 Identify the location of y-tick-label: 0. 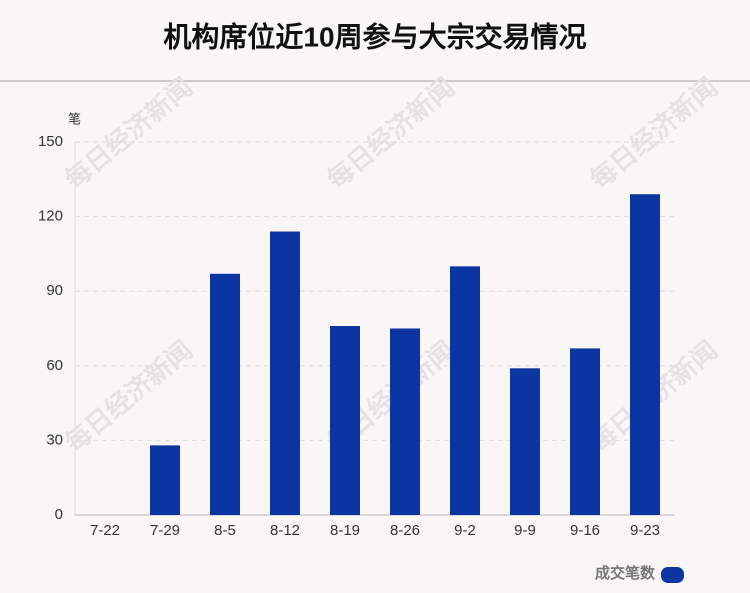
(59, 514).